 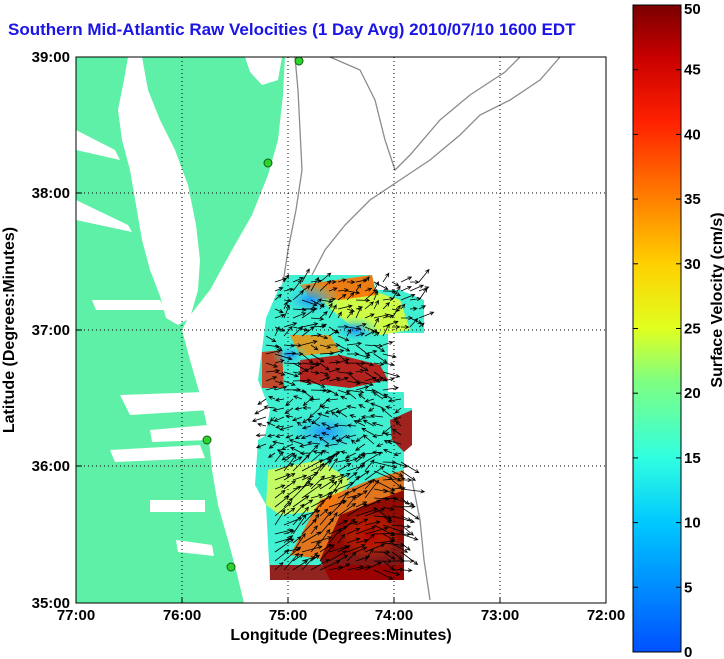 What do you see at coordinates (9, 330) in the screenshot?
I see `y-axis-label: Latitude (Degrees:Minutes)` at bounding box center [9, 330].